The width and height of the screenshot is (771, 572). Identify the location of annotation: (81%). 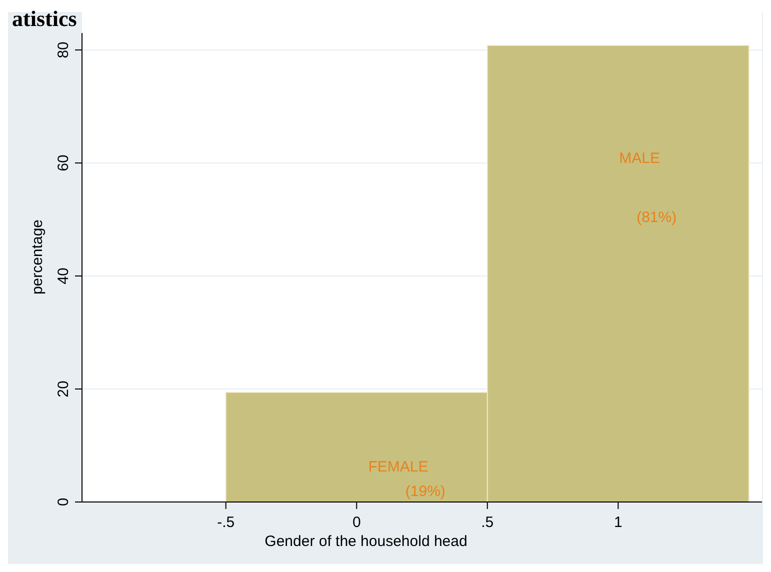
(656, 217).